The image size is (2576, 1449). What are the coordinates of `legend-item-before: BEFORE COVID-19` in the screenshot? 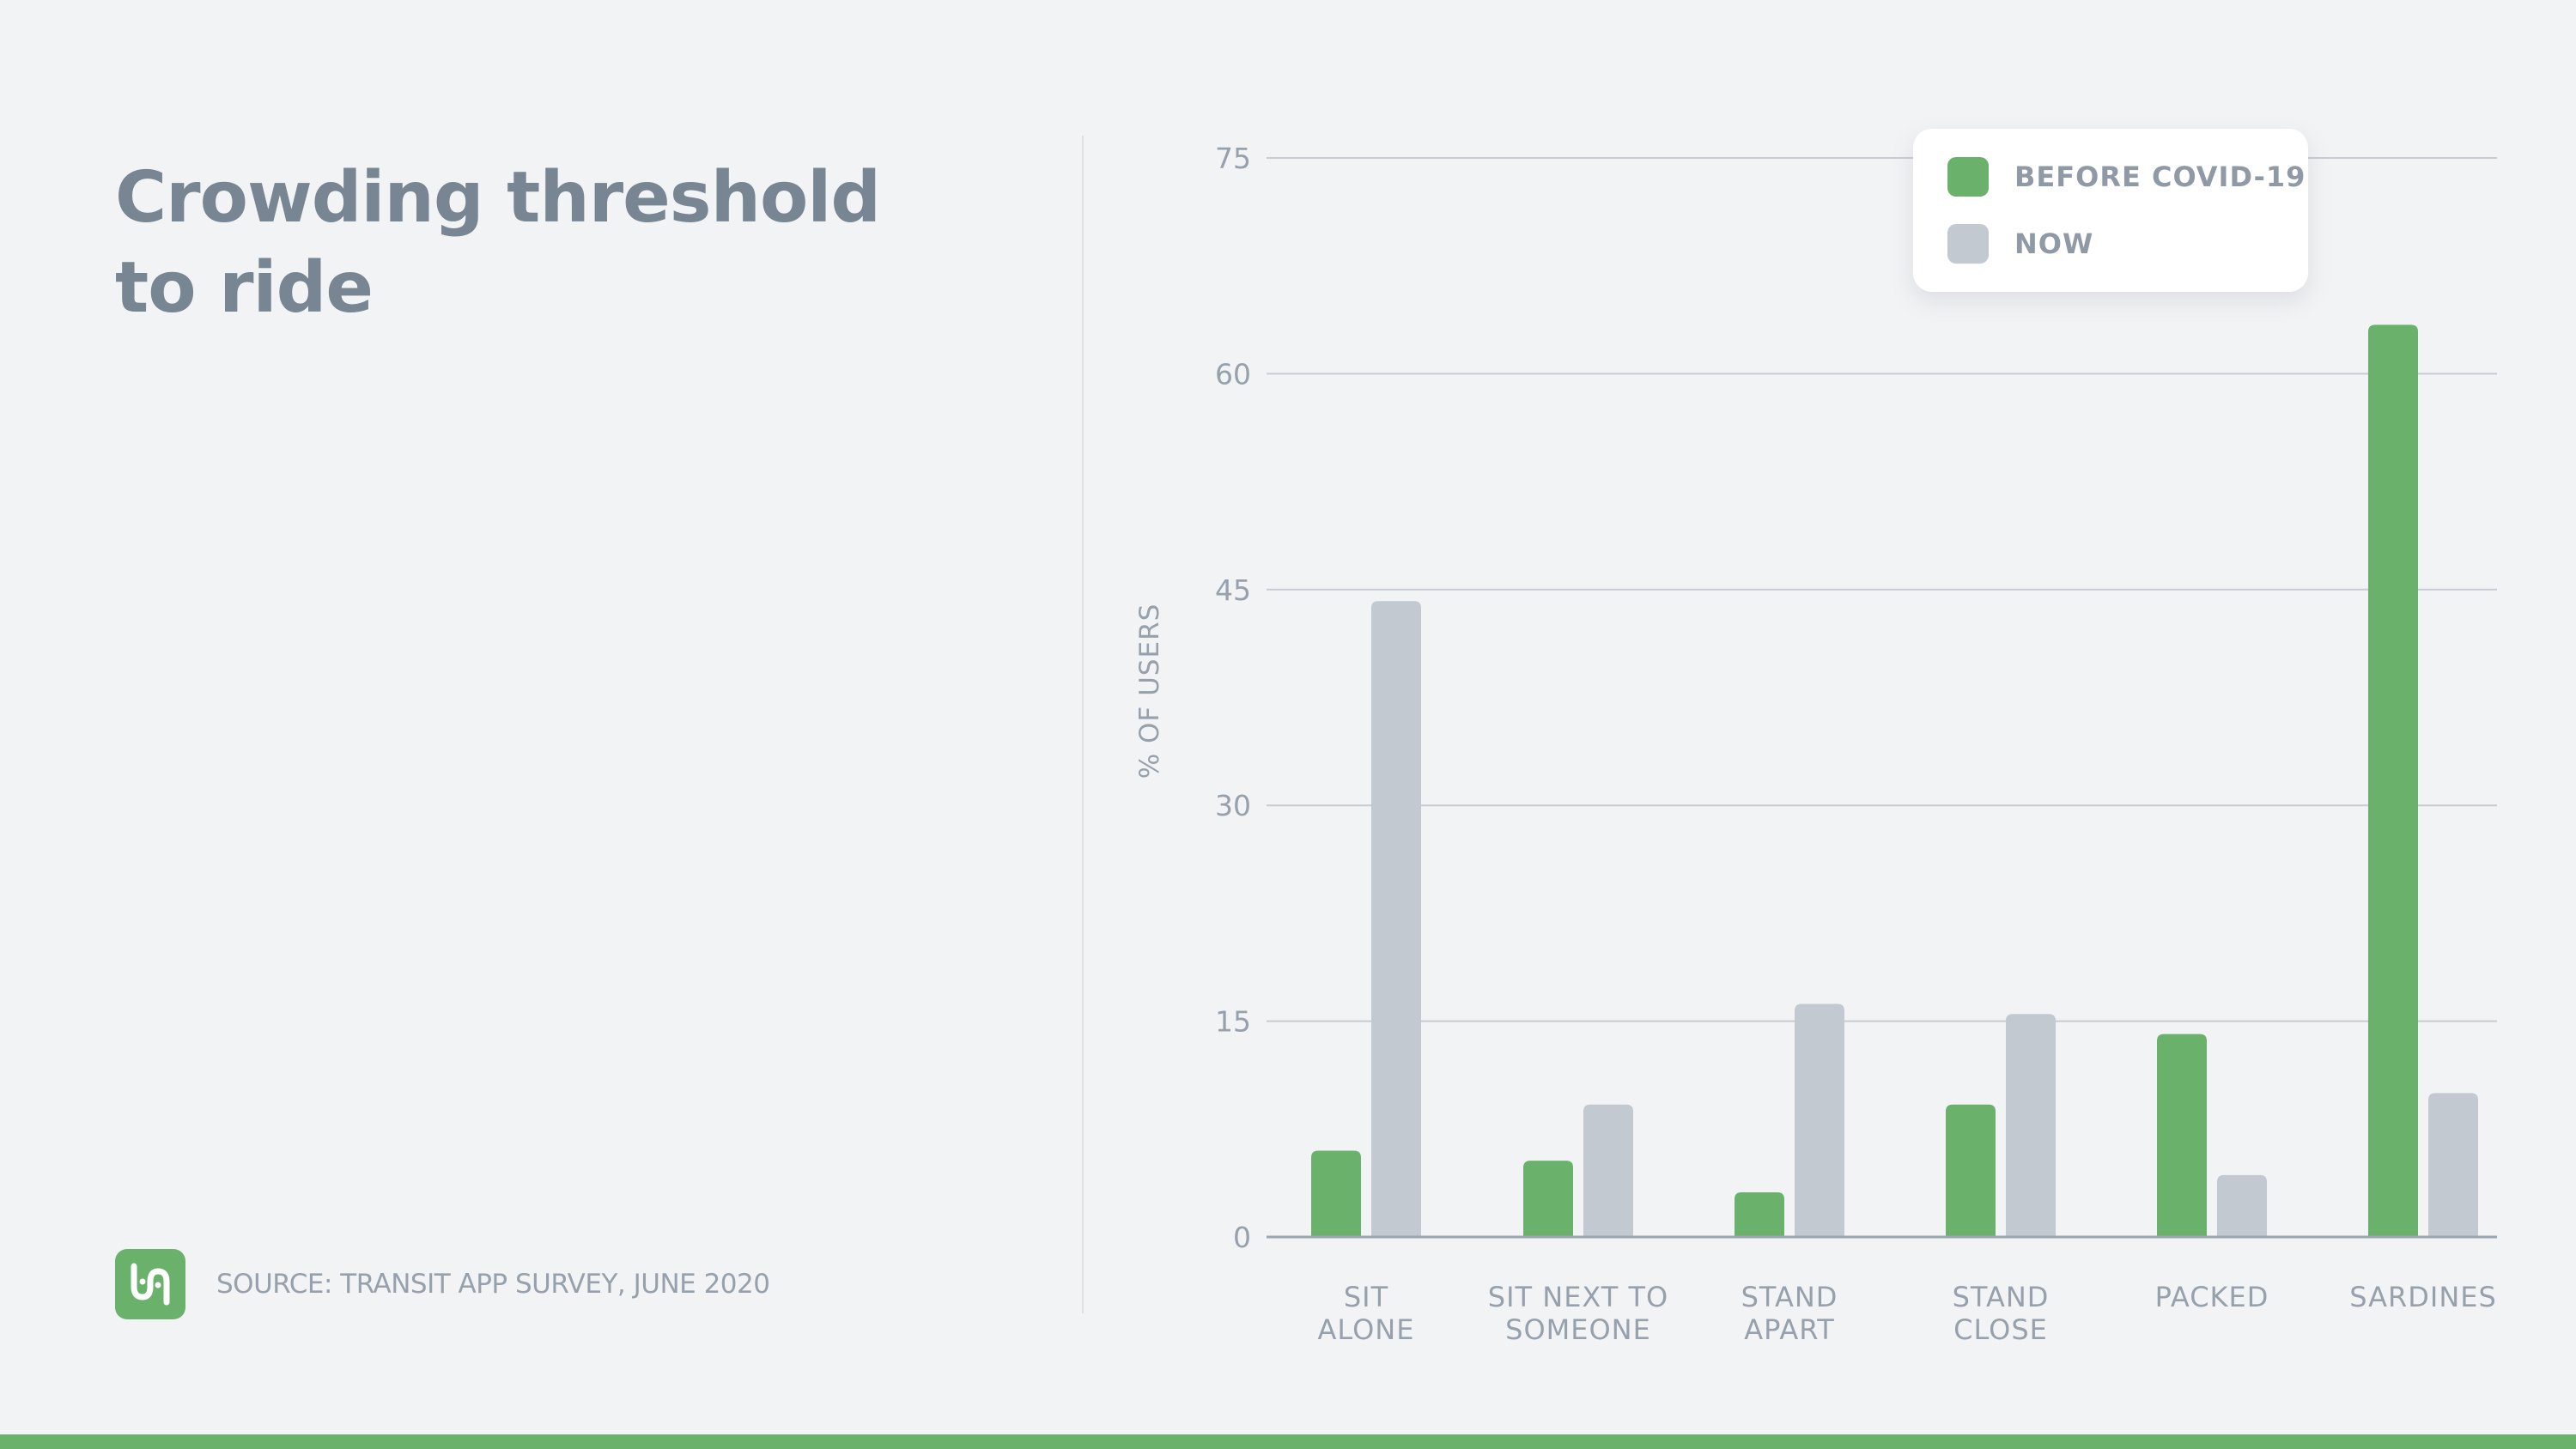 It's located at (2126, 177).